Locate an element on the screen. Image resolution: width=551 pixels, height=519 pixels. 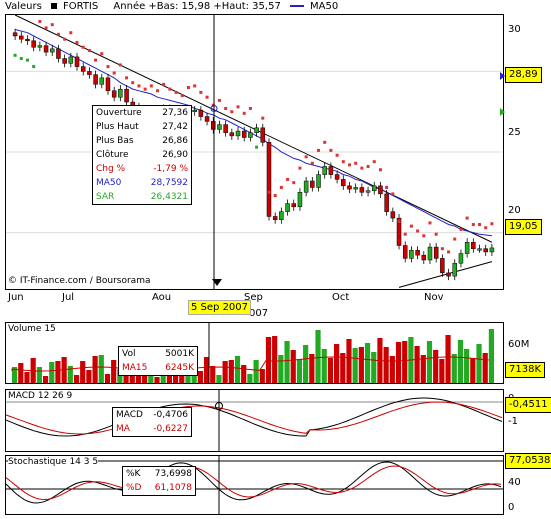
macd-chart is located at coordinates (254, 420).